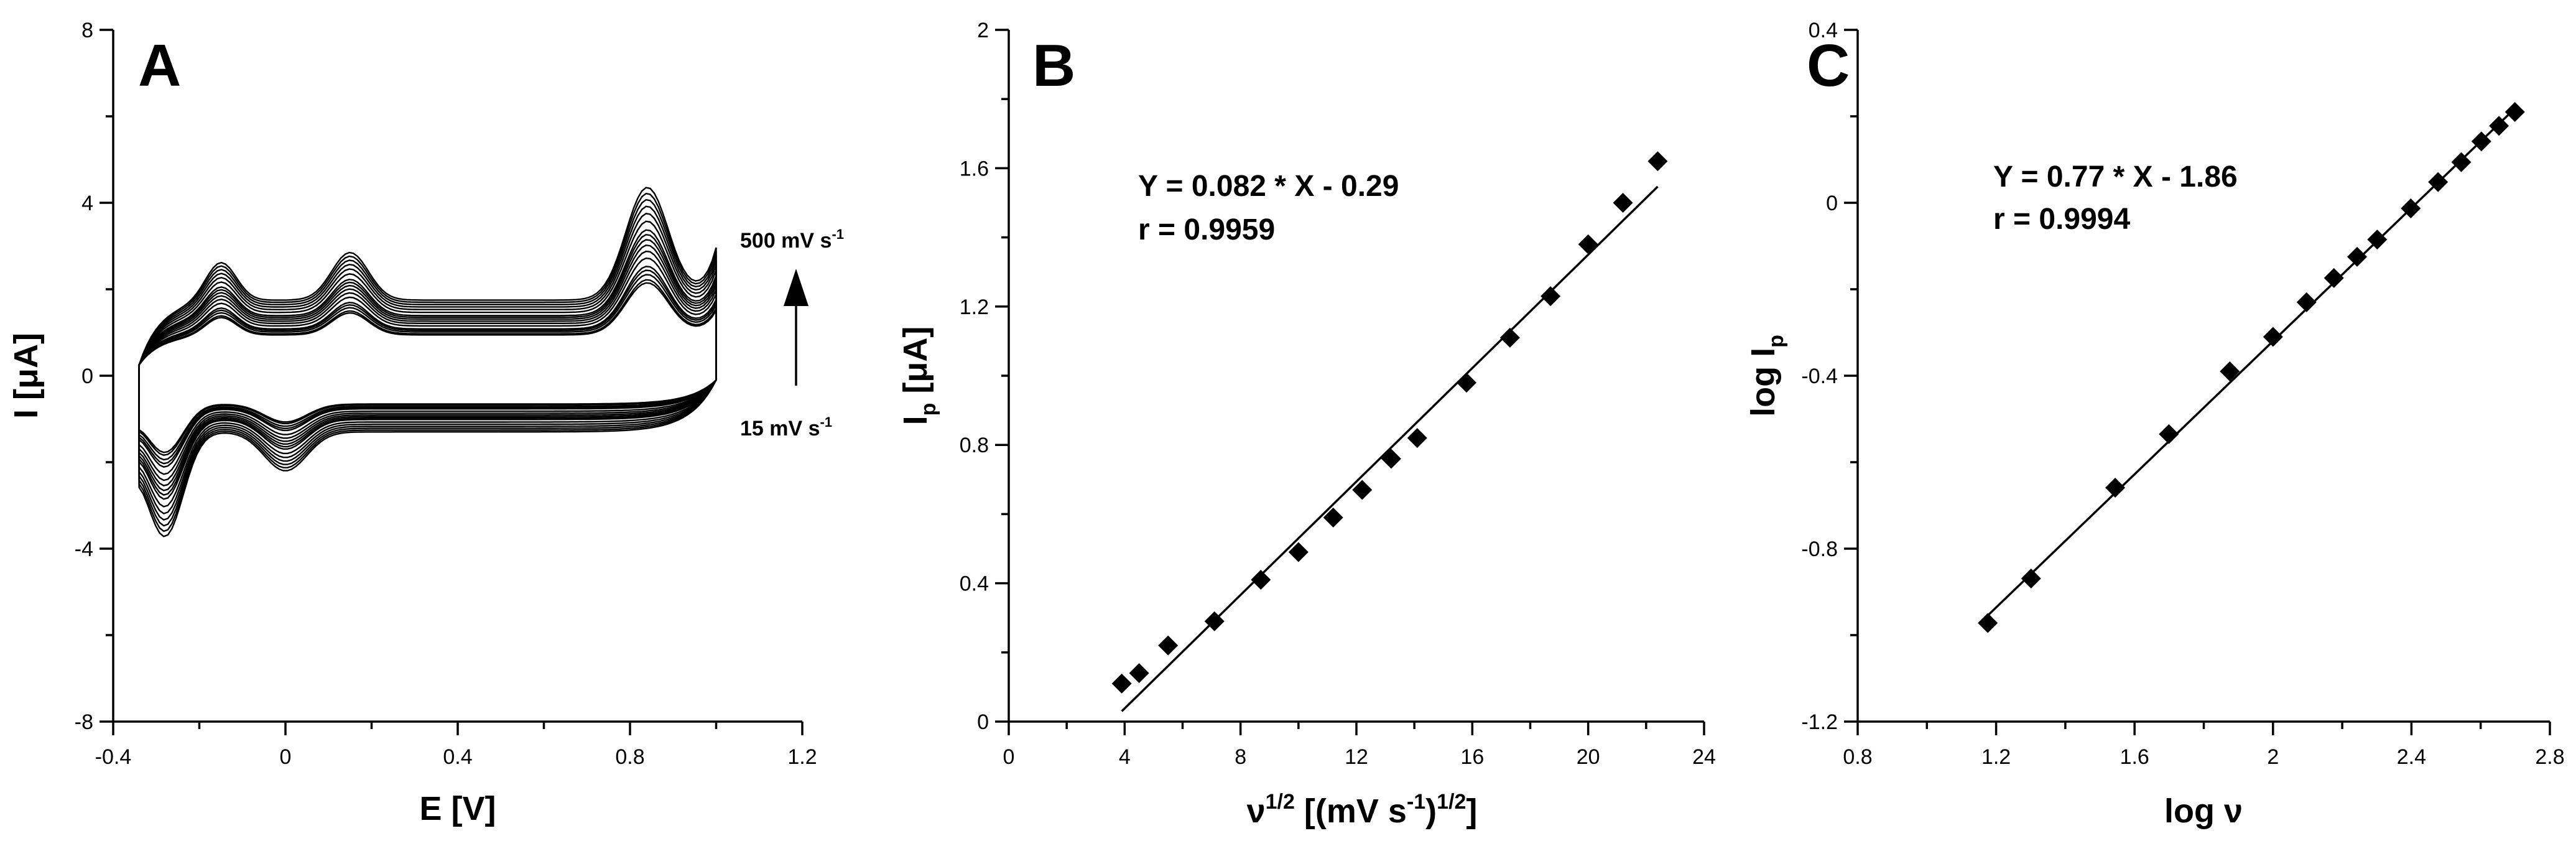 The width and height of the screenshot is (2576, 846). I want to click on panel-b-y-unit: [μA], so click(916, 365).